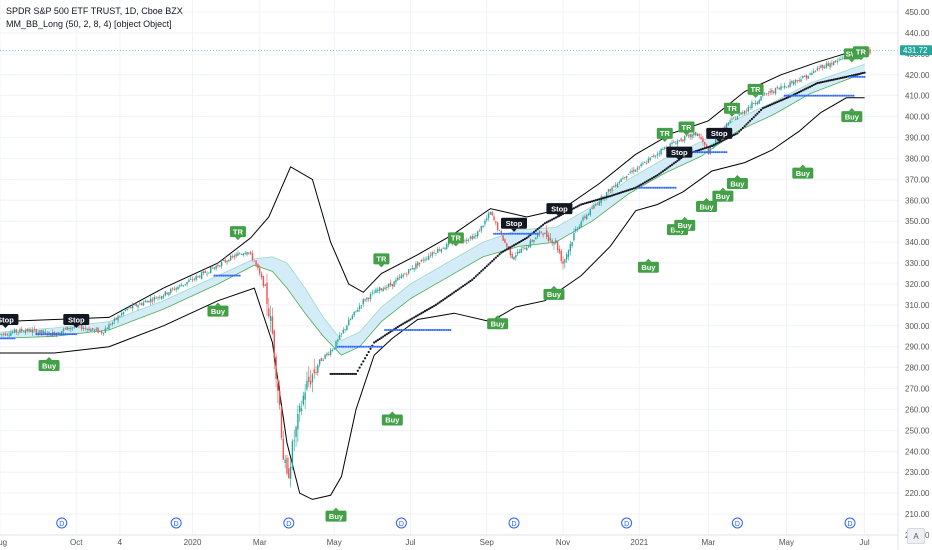 Image resolution: width=932 pixels, height=550 pixels. Describe the element at coordinates (487, 542) in the screenshot. I see `x-tick-label: Sep` at that location.